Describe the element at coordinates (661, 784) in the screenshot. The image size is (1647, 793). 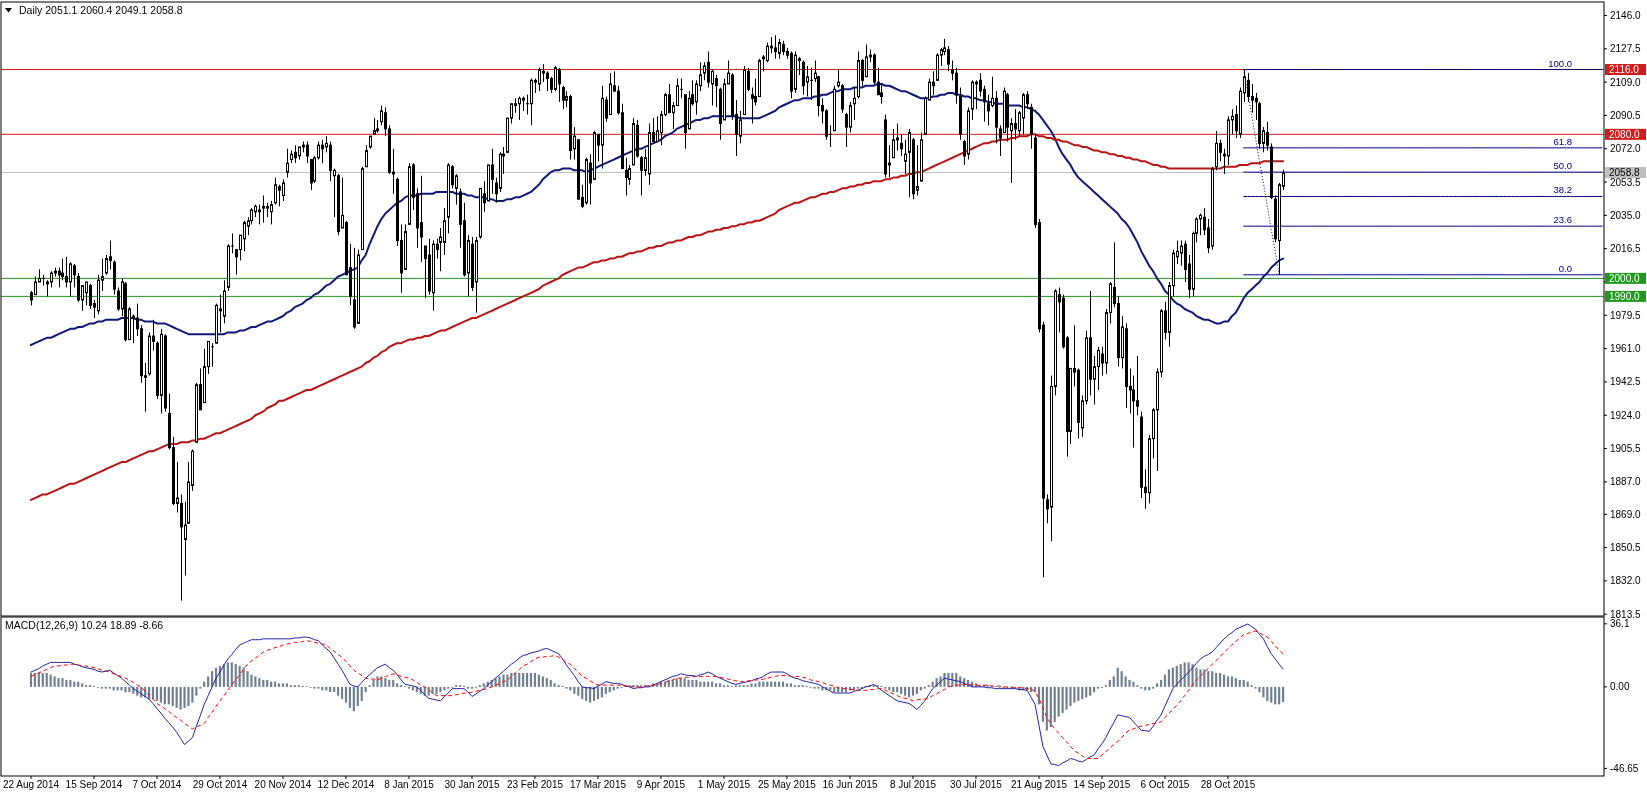
I see `x-tick-label: 9 Apr 2015` at that location.